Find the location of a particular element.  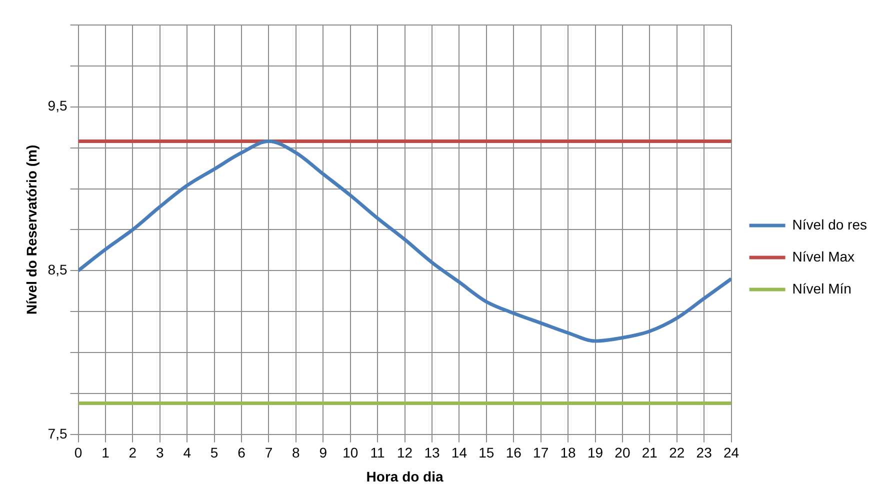

x-tick-label: 12 is located at coordinates (404, 452).